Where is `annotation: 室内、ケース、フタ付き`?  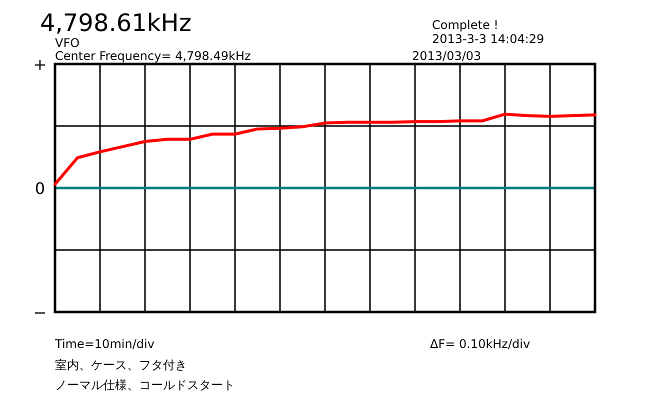 annotation: 室内、ケース、フタ付き is located at coordinates (121, 365).